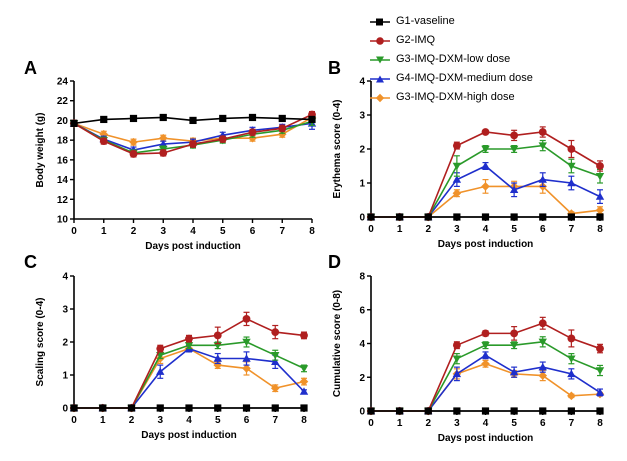  I want to click on legend-label: G4-IMQ-DXM-medium dose, so click(464, 78).